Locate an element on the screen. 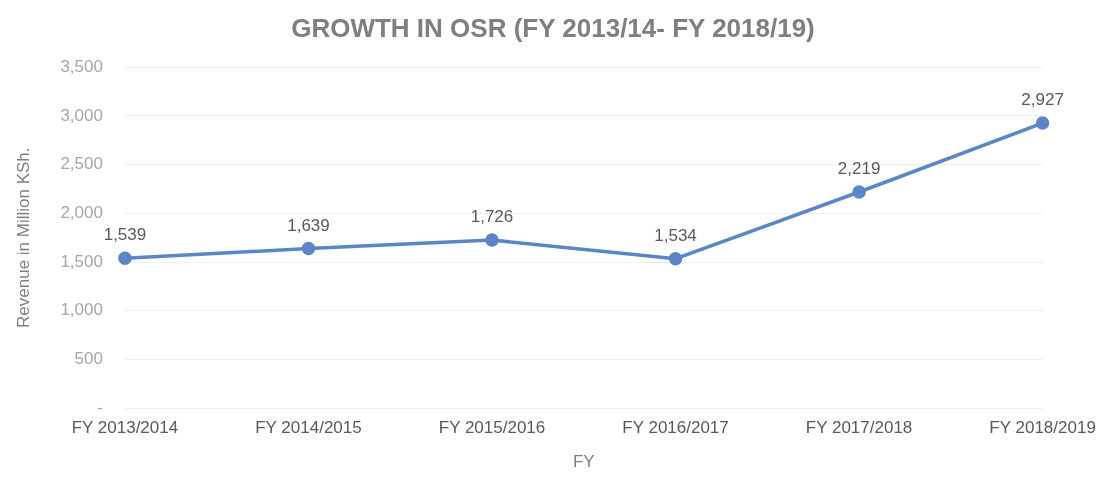 This screenshot has height=479, width=1106. data-label: 2,927 is located at coordinates (1042, 100).